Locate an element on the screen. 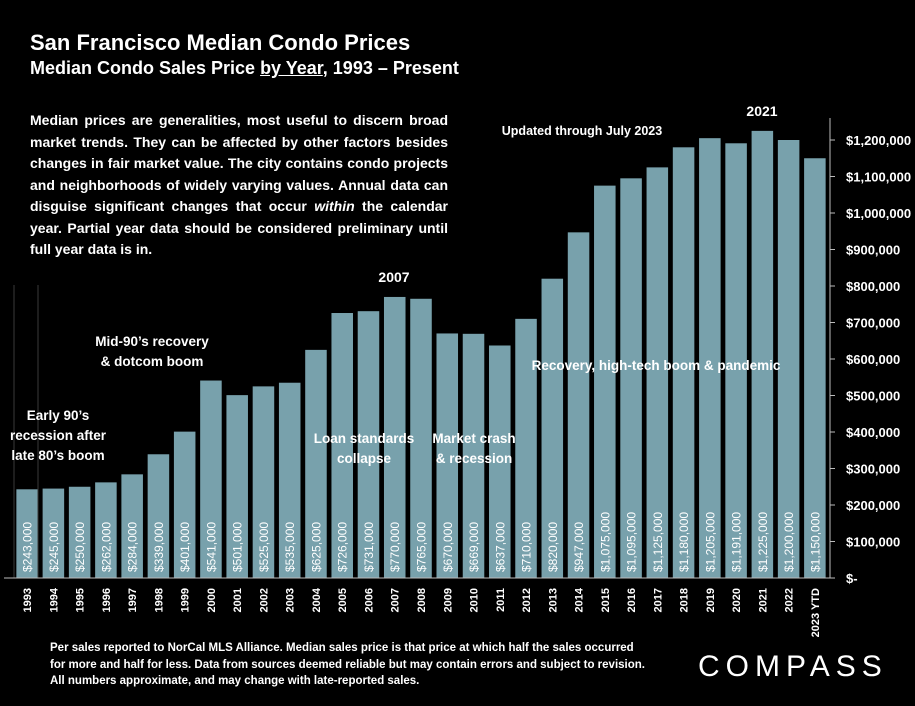  bar-value-label: $284,000 is located at coordinates (133, 547).